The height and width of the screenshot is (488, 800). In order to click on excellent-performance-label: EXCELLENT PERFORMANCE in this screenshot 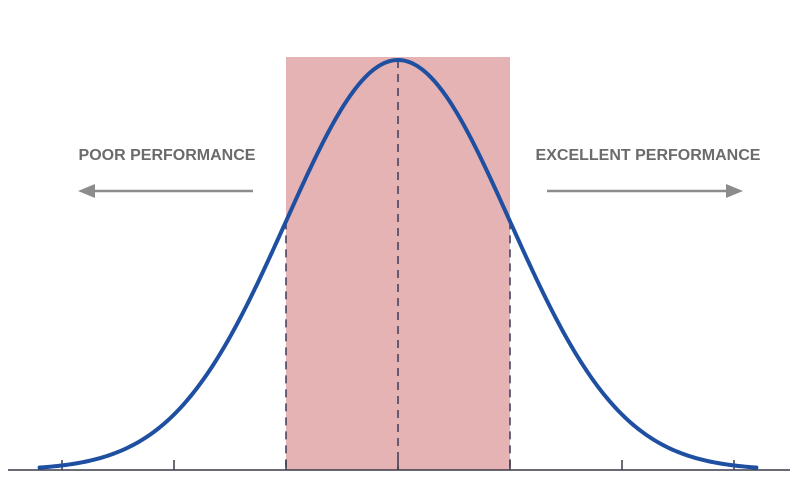, I will do `click(648, 155)`.